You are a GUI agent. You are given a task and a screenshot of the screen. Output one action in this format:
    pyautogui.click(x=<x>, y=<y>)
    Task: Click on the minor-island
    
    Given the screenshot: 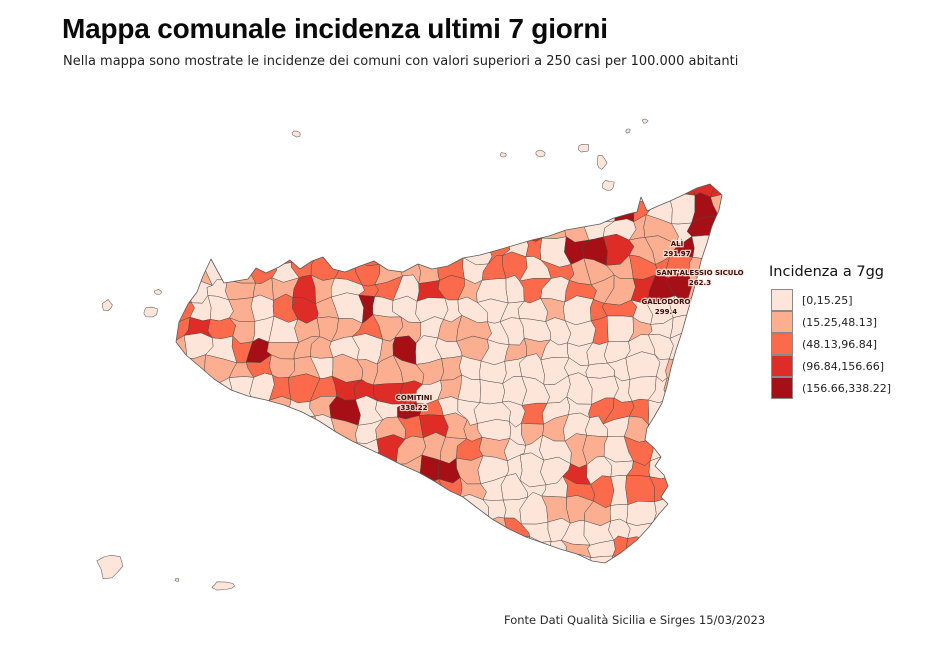 What is the action you would take?
    pyautogui.click(x=177, y=579)
    